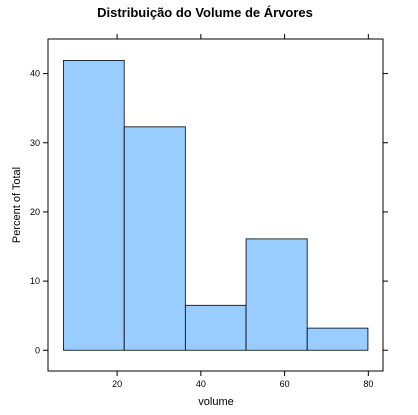  Describe the element at coordinates (117, 384) in the screenshot. I see `x-tick-label-20: 20` at that location.